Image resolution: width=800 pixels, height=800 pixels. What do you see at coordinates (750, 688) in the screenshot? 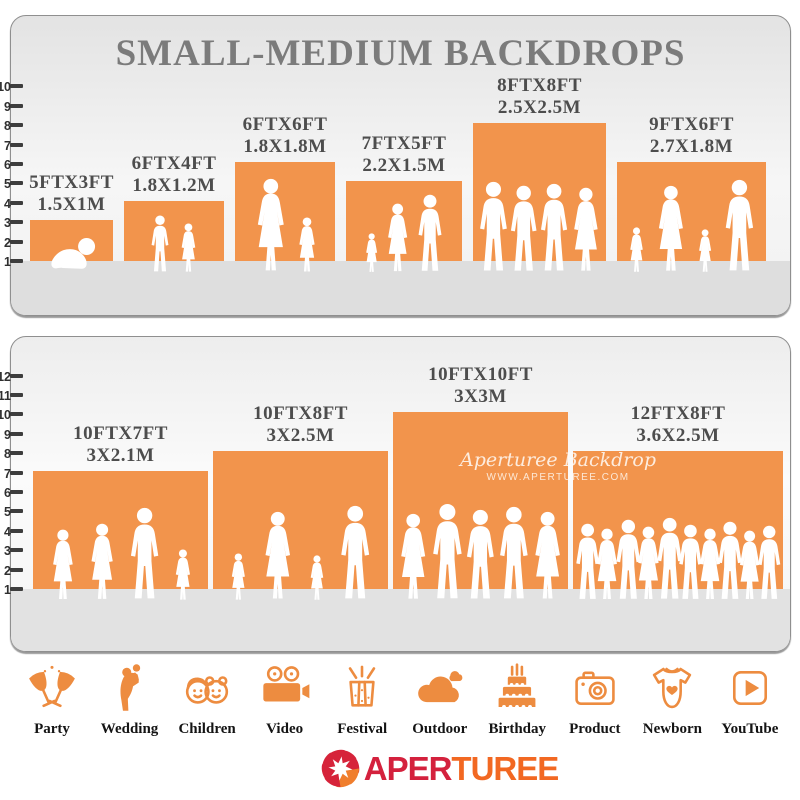
I see `youtube-icon` at bounding box center [750, 688].